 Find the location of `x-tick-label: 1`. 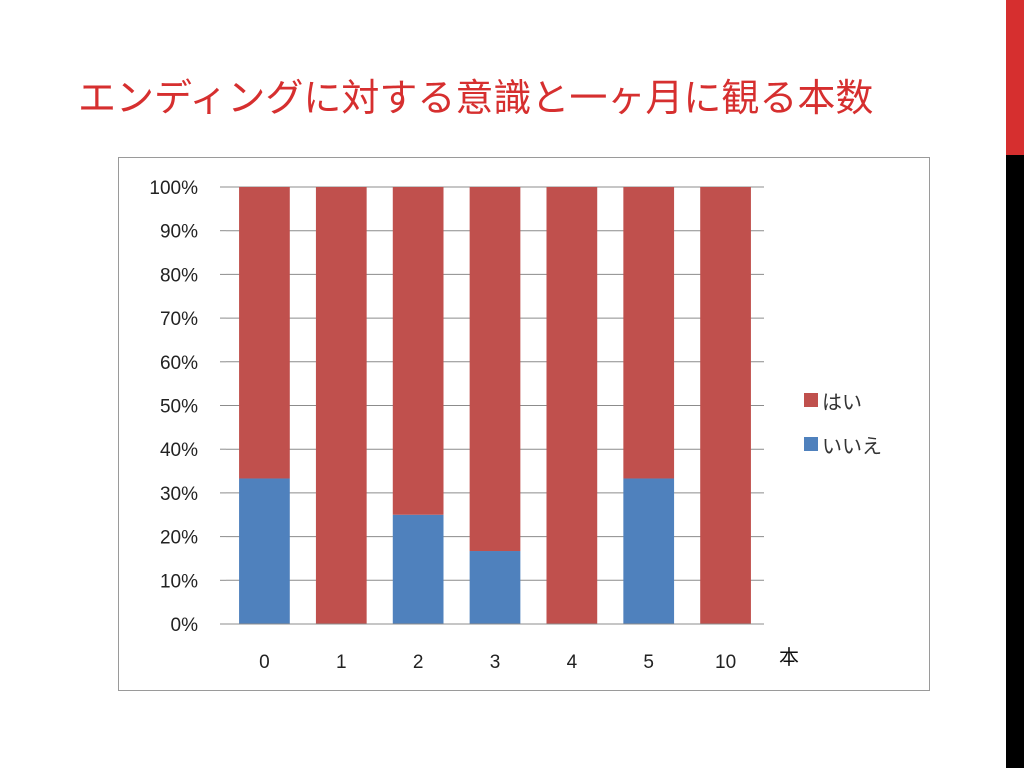

x-tick-label: 1 is located at coordinates (341, 662).